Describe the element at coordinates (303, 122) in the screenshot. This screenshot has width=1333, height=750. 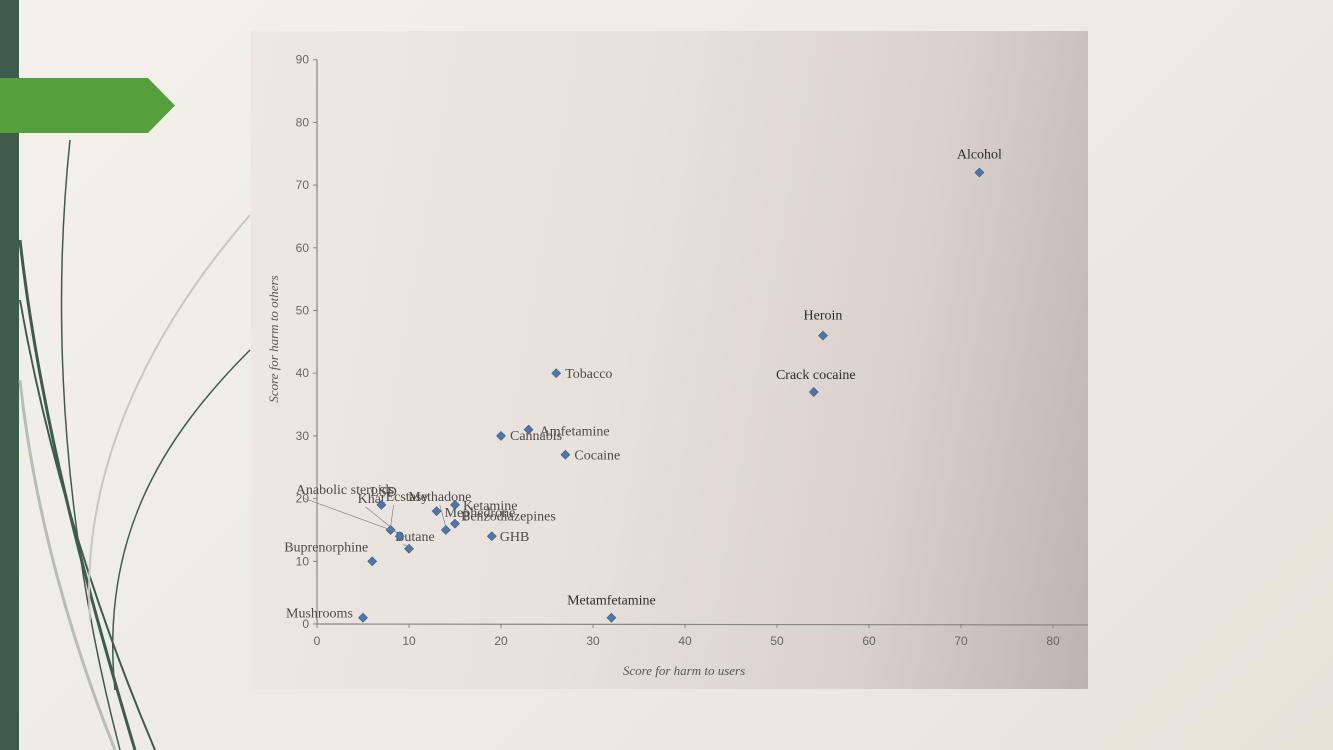
I see `y-tick-label: 80` at that location.